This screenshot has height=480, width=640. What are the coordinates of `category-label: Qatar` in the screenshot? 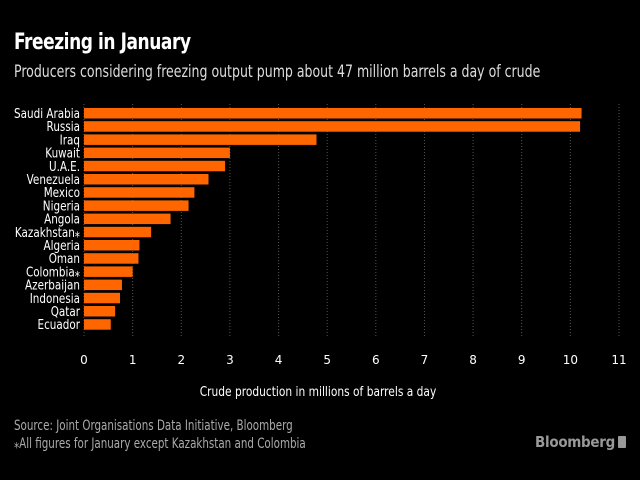 It's located at (65, 311).